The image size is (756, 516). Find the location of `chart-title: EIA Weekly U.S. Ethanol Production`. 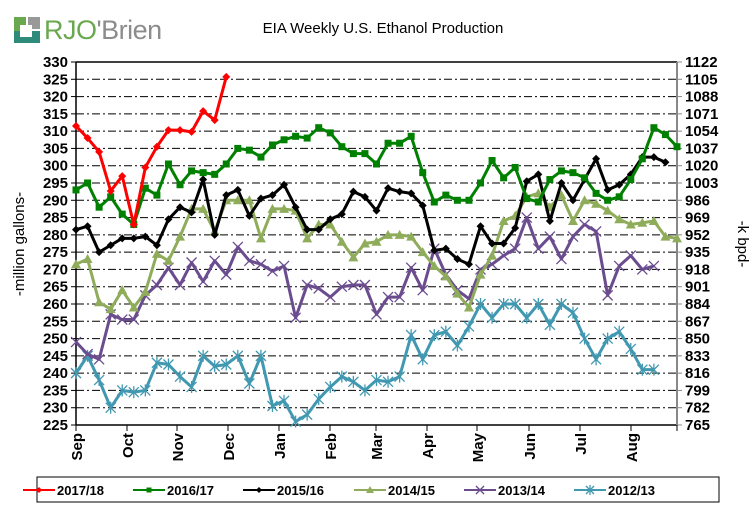

chart-title: EIA Weekly U.S. Ethanol Production is located at coordinates (383, 28).